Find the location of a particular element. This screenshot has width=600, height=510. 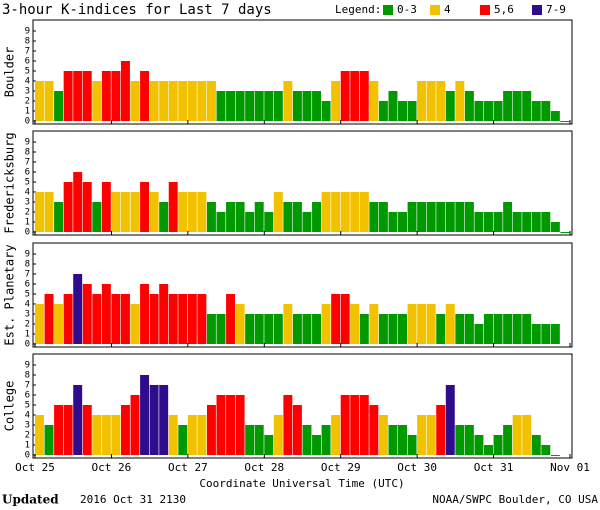

legend-label: 5,6 is located at coordinates (504, 9).